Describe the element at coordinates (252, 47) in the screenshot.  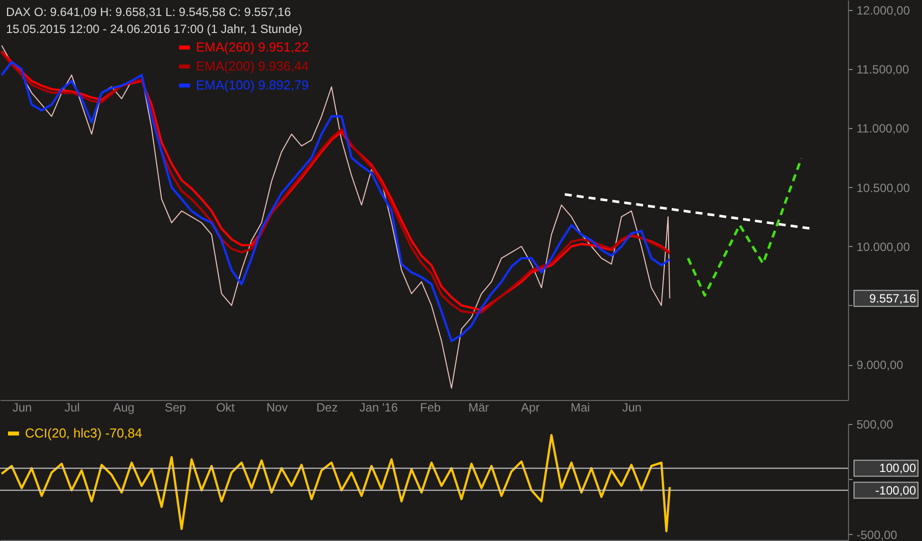
I see `legend-label: EMA(260) 9.951,22` at that location.